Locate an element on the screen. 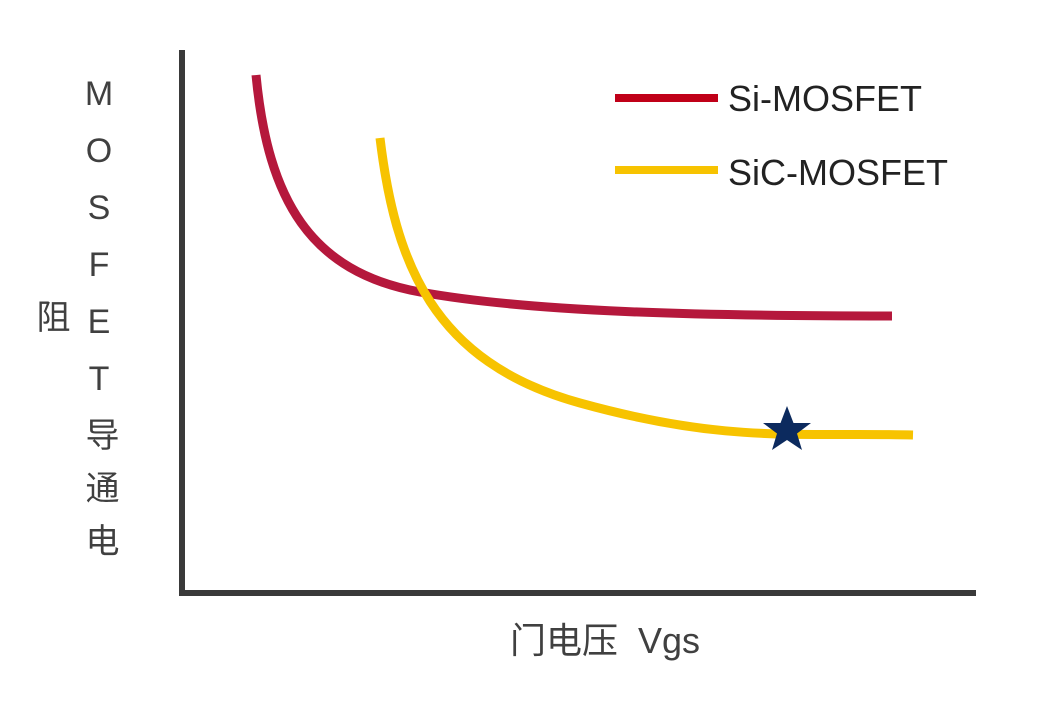 This screenshot has height=703, width=1043. y-axis-label: MOSFET导通电阻 is located at coordinates (74, 325).